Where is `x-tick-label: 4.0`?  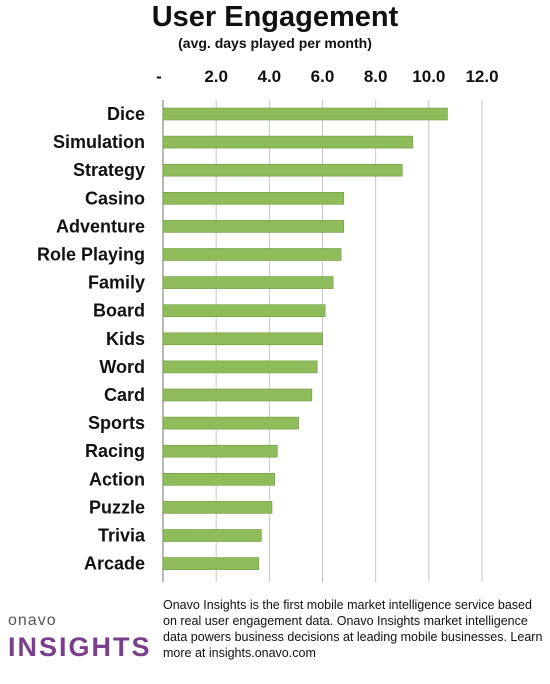
x-tick-label: 4.0 is located at coordinates (270, 76).